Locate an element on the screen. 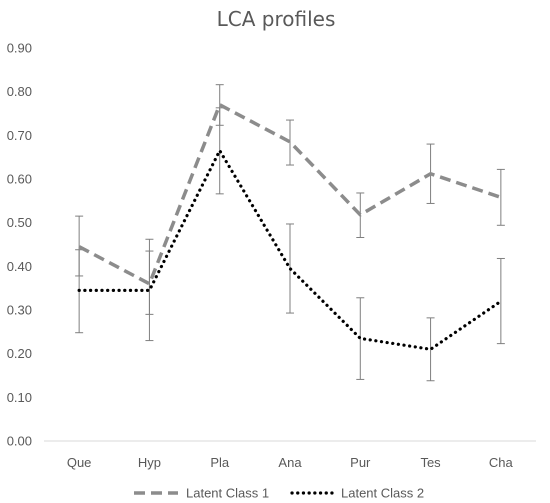  y-tick-label: 0.30 is located at coordinates (19, 310).